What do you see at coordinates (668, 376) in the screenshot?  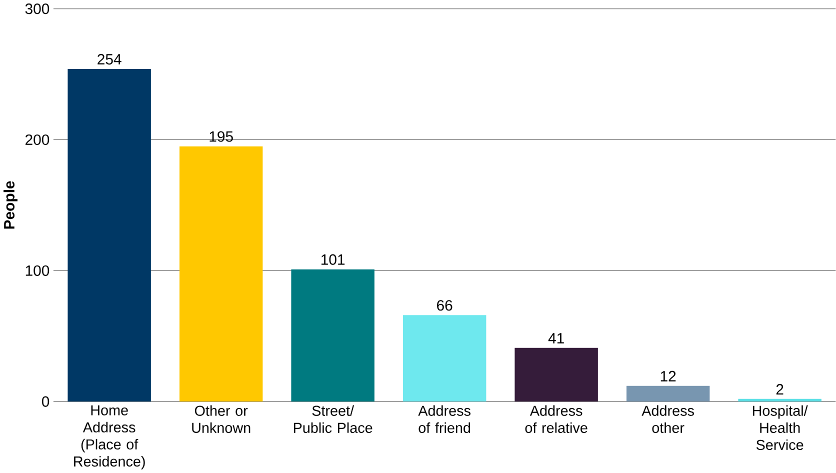 I see `data-label: 12` at bounding box center [668, 376].